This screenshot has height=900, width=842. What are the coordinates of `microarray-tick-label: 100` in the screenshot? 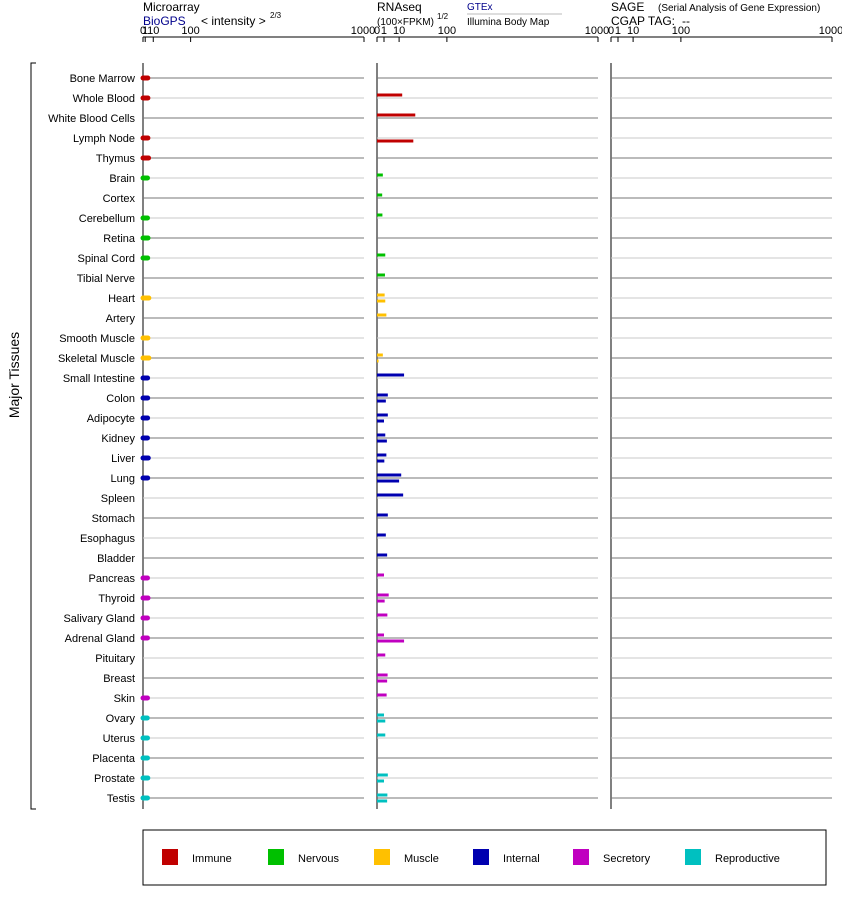 It's located at (190, 31).